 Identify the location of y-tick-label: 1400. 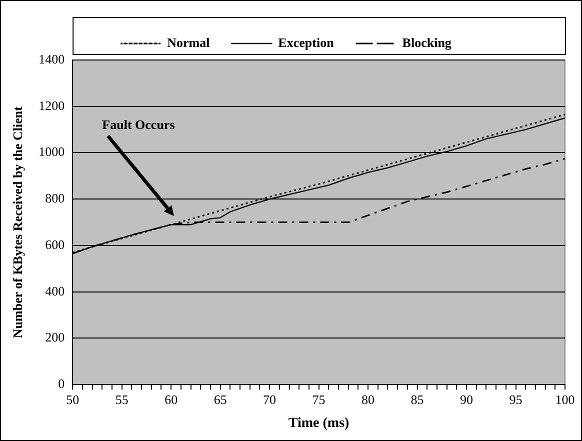
(51, 58).